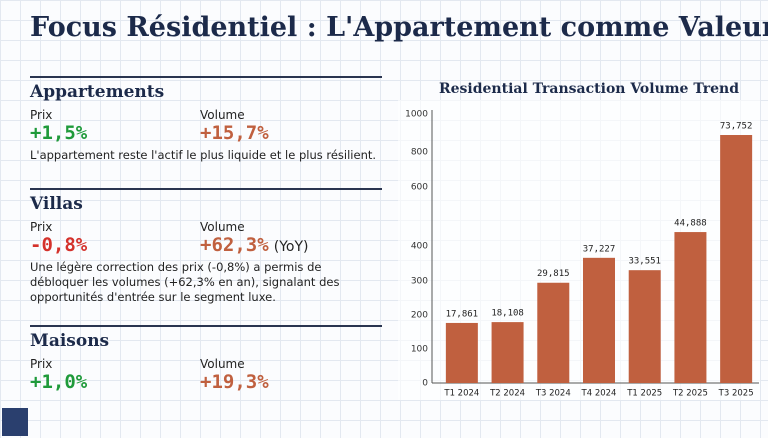  I want to click on section-title: Villas, so click(56, 204).